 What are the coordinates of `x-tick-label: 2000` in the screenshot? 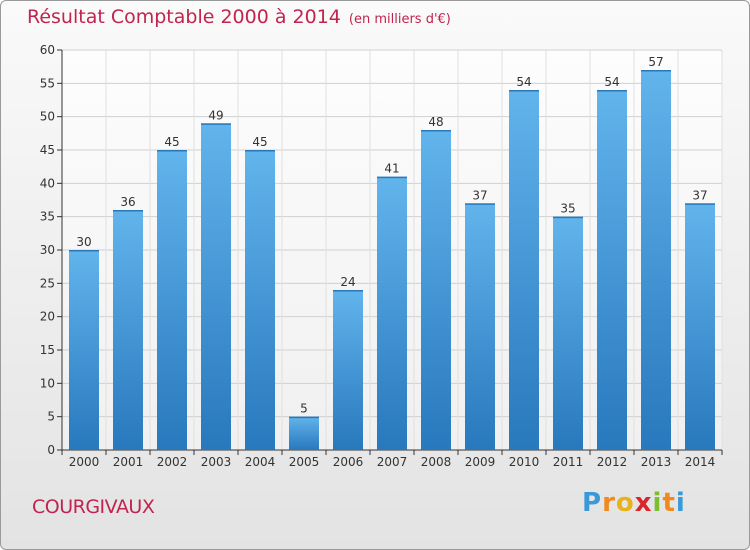 It's located at (84, 462).